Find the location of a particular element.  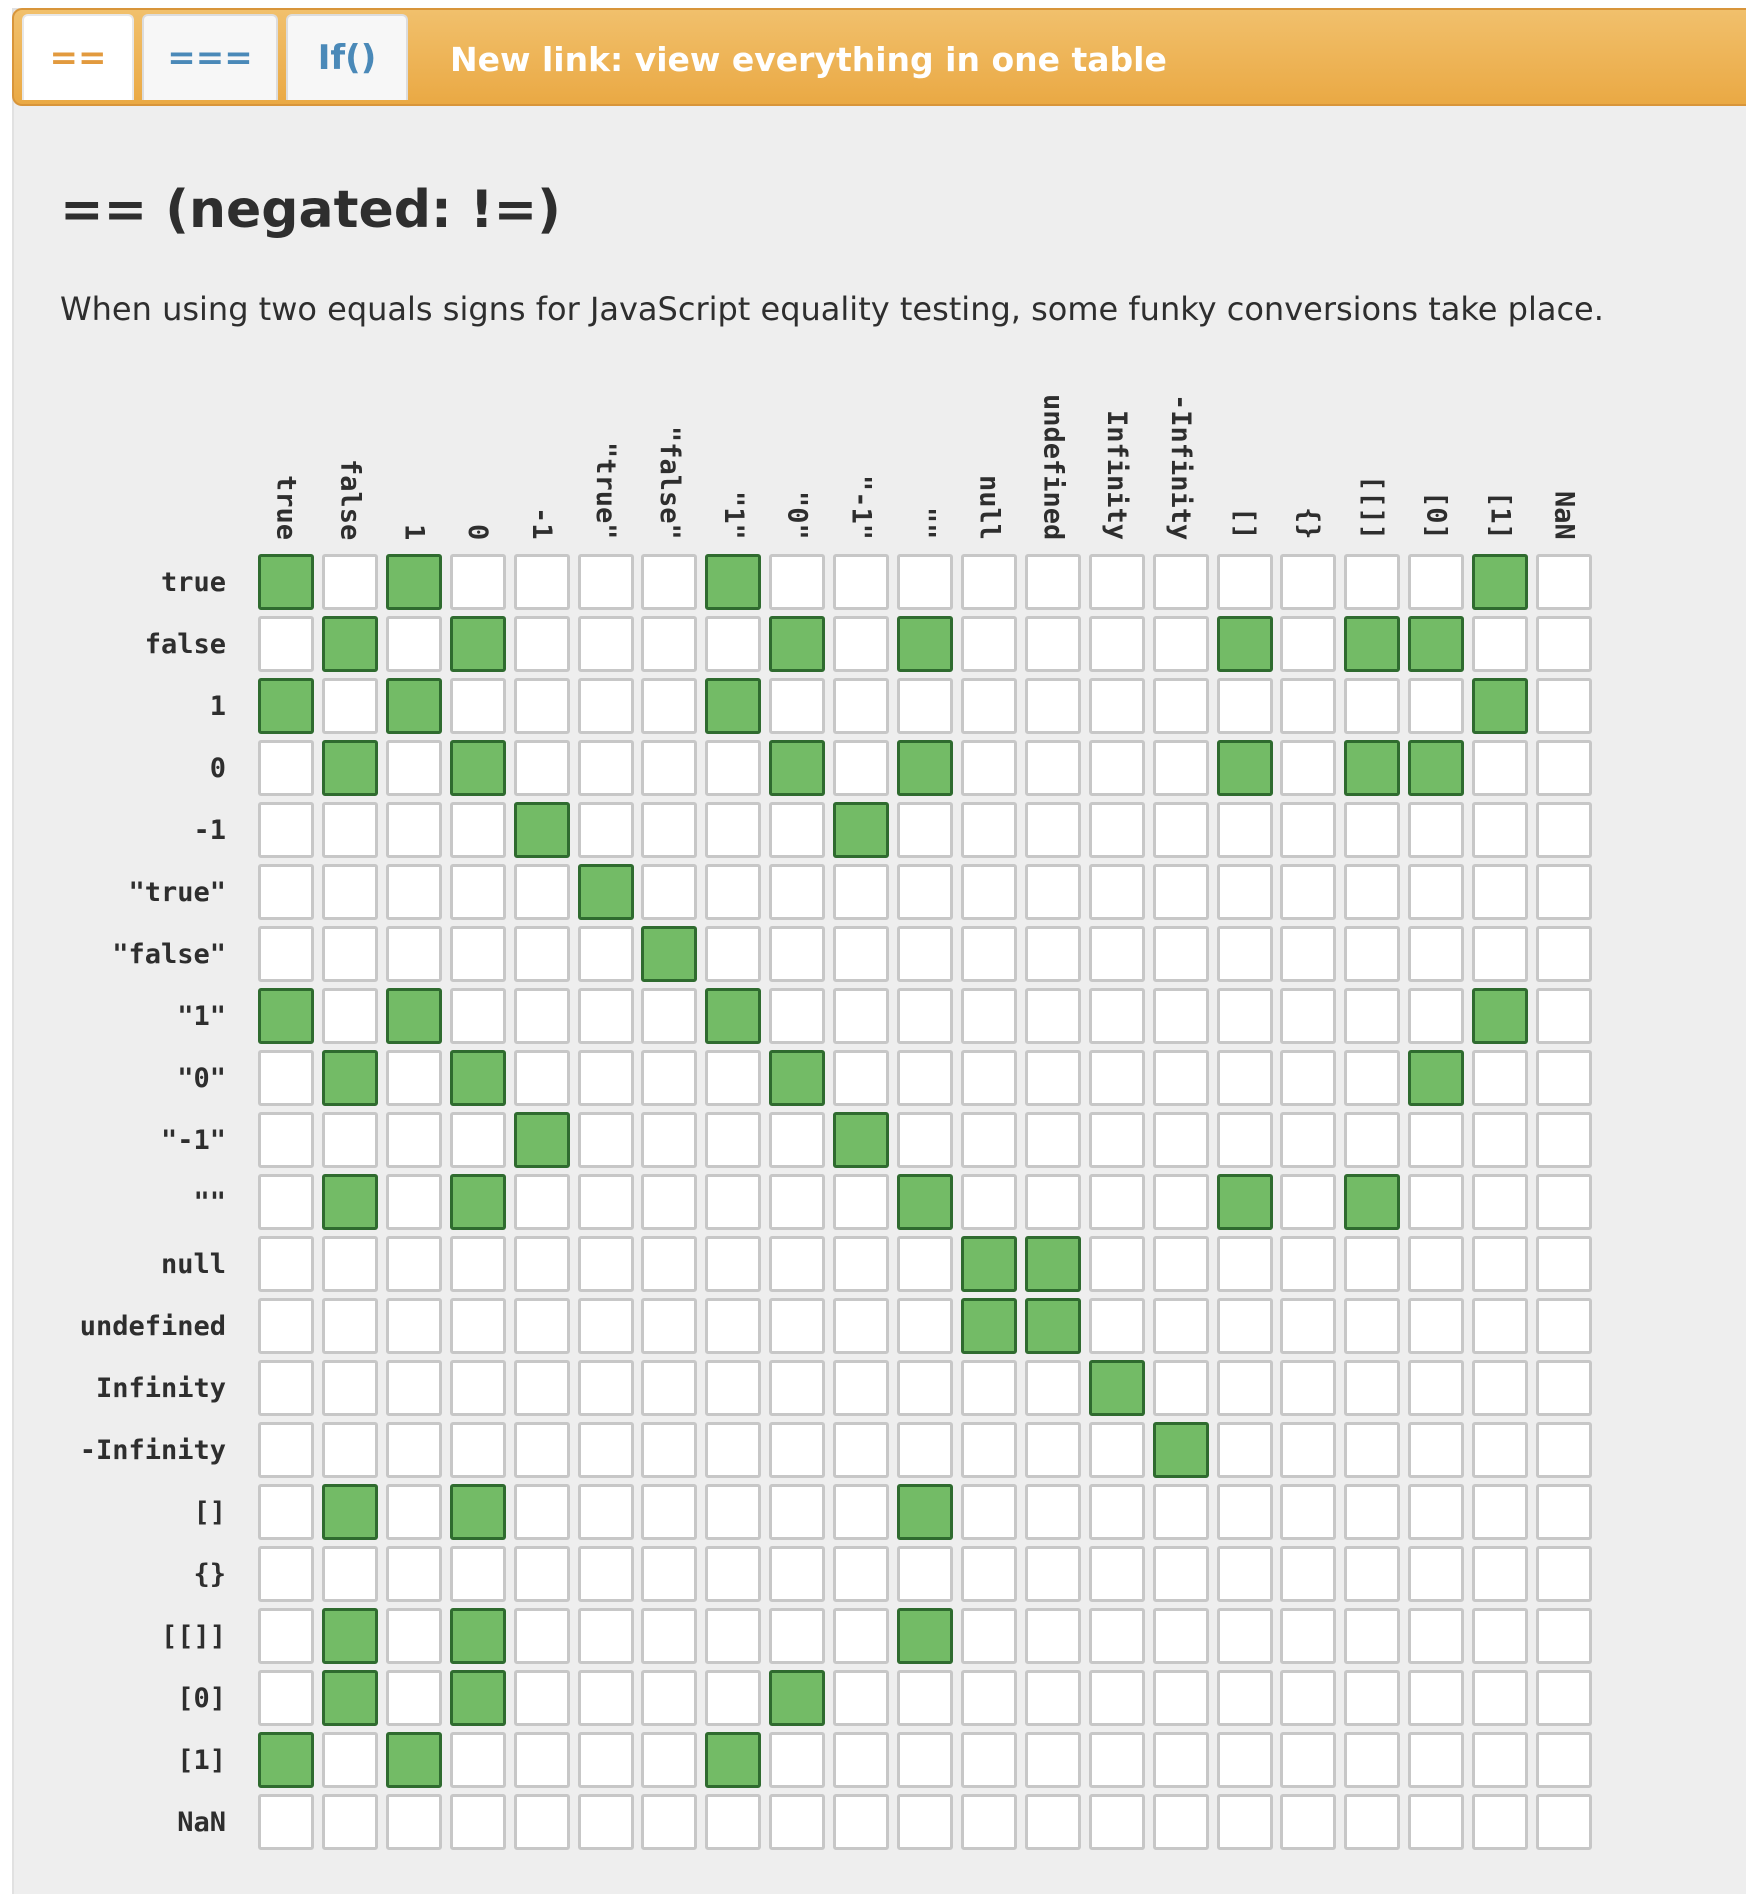

tab-if: If() is located at coordinates (347, 57).